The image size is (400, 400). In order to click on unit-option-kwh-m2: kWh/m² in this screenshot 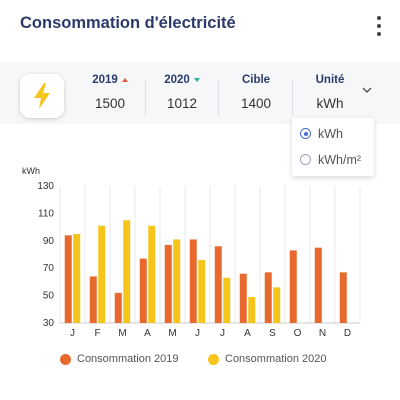, I will do `click(336, 161)`.